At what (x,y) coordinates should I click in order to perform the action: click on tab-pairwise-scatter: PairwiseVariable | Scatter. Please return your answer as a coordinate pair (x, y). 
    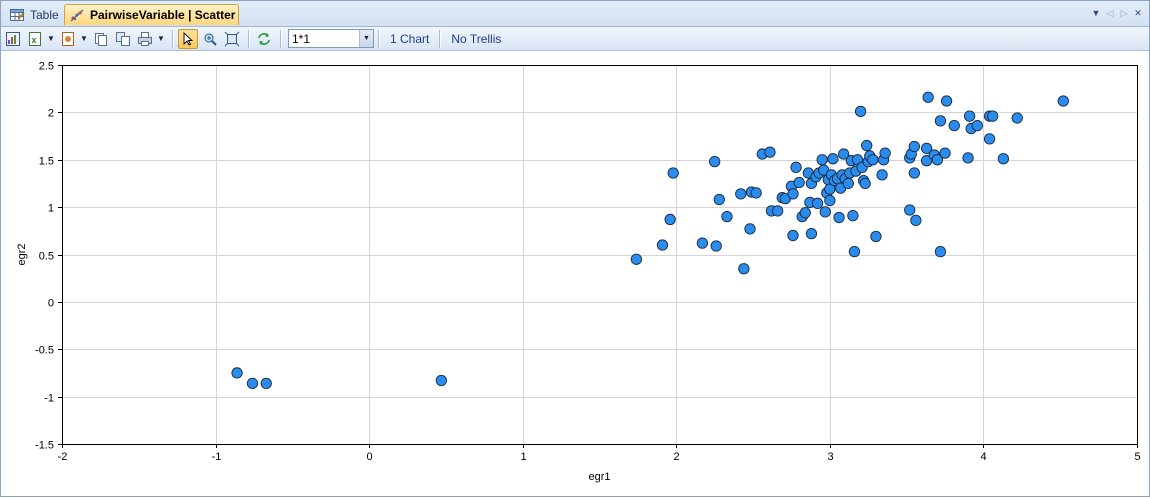
    Looking at the image, I should click on (151, 14).